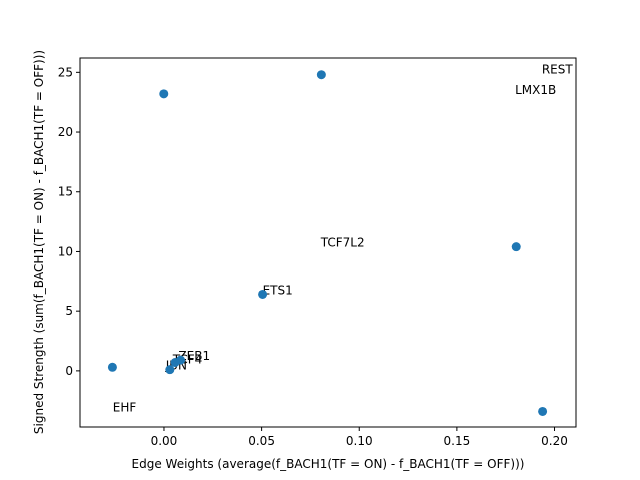 The width and height of the screenshot is (640, 480). Describe the element at coordinates (164, 441) in the screenshot. I see `x-tick-label: 0.00` at that location.